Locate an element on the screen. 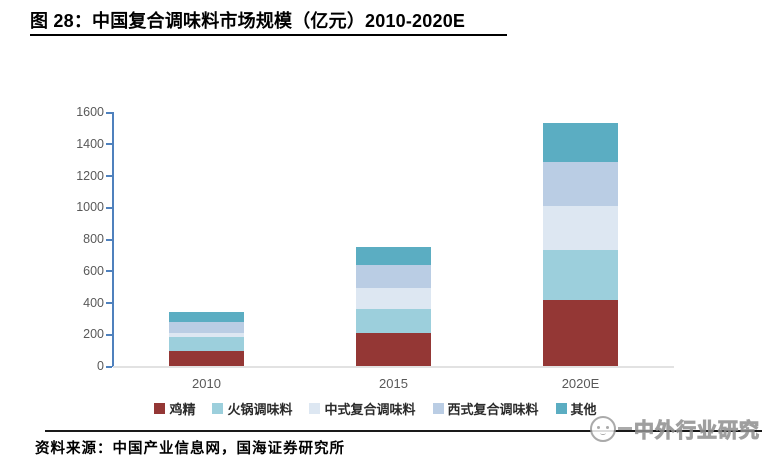 The image size is (762, 465). y-tick-label: 1400 is located at coordinates (90, 143).